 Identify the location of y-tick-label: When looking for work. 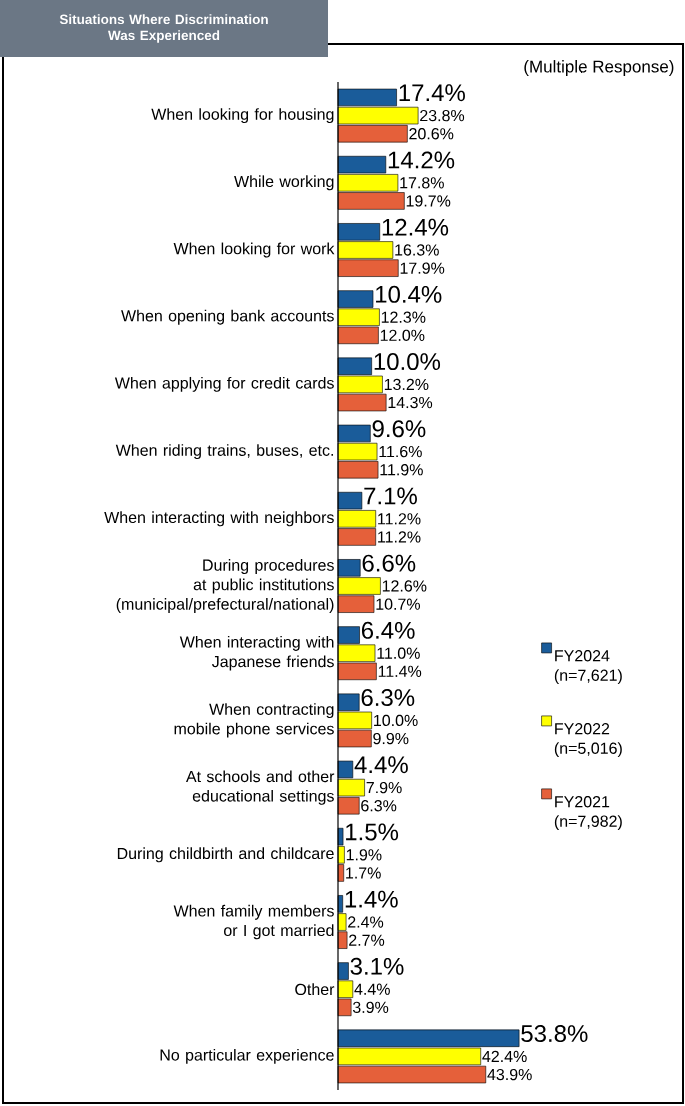
(254, 250).